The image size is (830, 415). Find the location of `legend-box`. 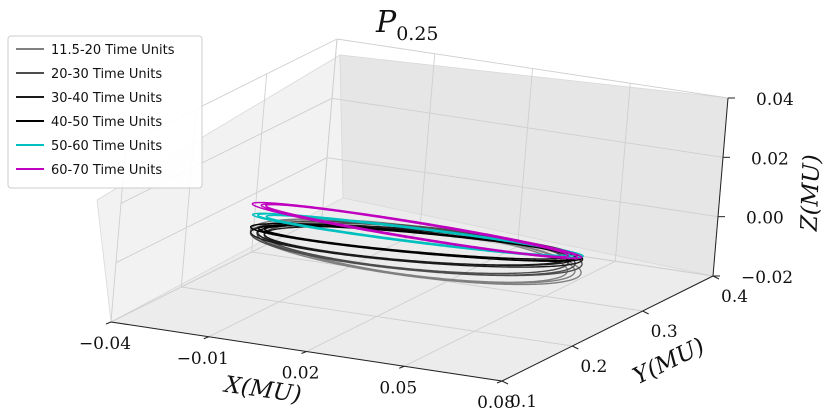

legend-box is located at coordinates (105, 112).